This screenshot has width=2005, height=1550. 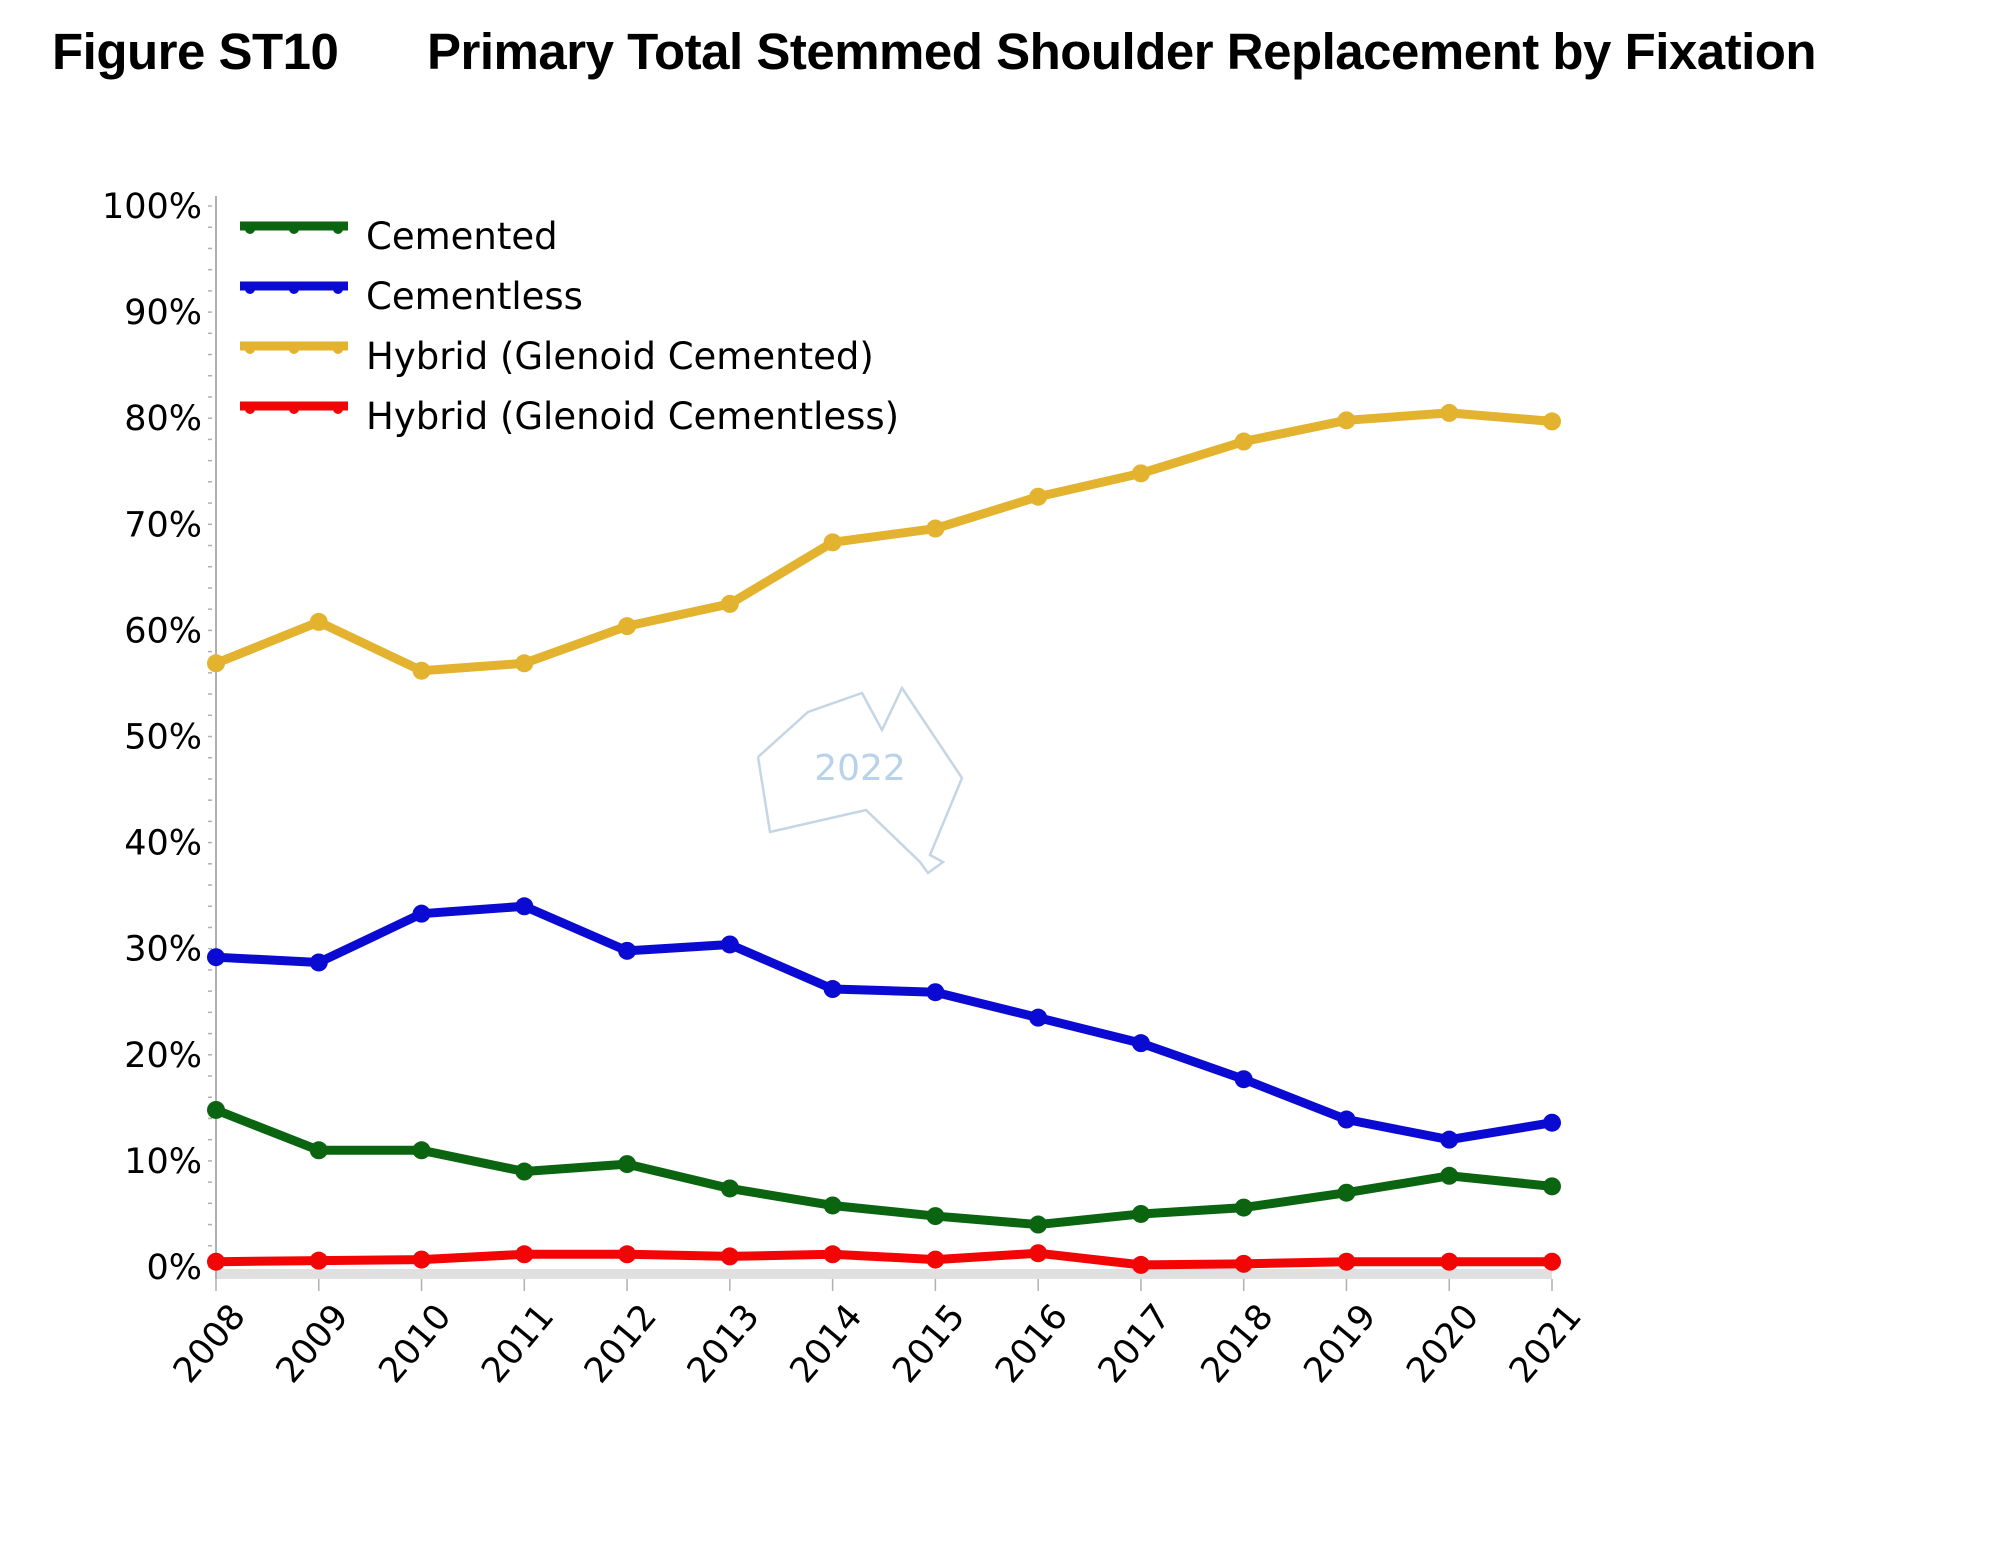 What do you see at coordinates (163, 631) in the screenshot?
I see `y-tick-label: 60%` at bounding box center [163, 631].